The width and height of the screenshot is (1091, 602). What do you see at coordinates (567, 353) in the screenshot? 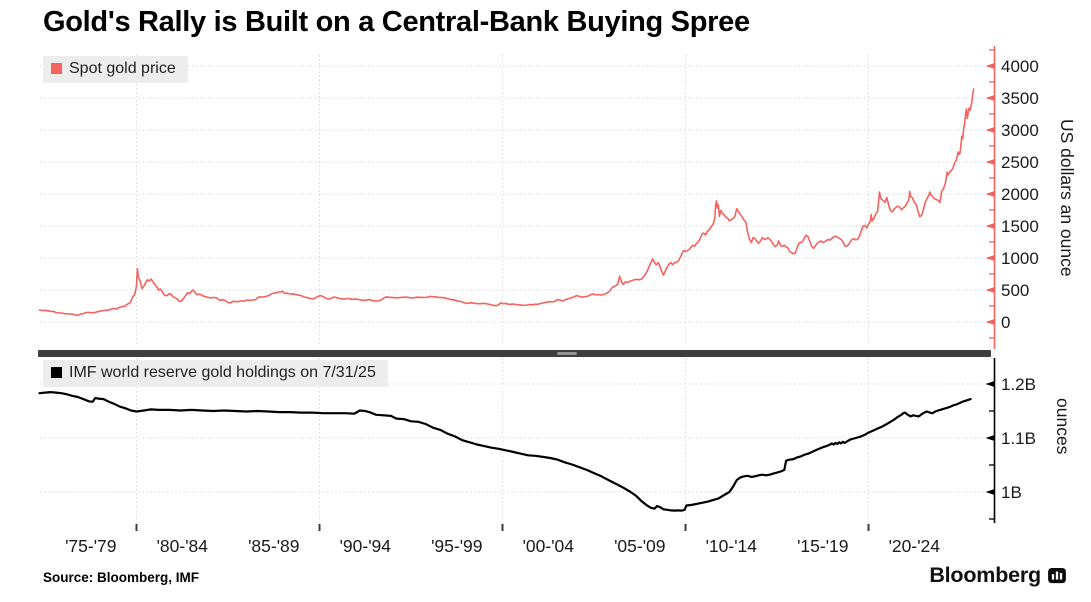
I see `divider-drag-handle-icon` at bounding box center [567, 353].